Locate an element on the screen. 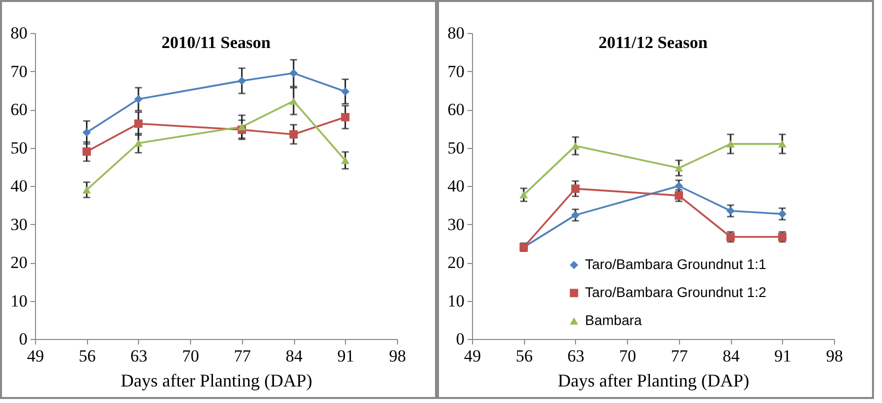 This screenshot has width=882, height=403. legend-label: Bambara is located at coordinates (613, 320).